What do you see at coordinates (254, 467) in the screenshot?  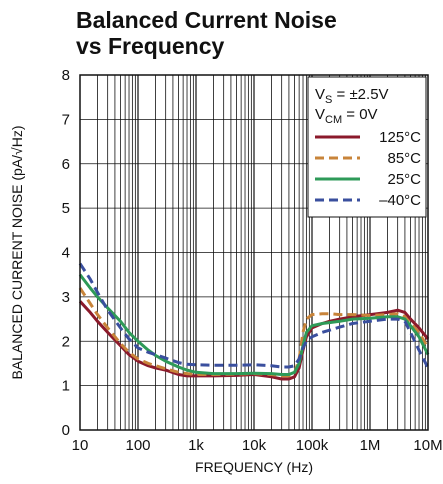 I see `x-axis-label: FREQUENCY (Hz)` at bounding box center [254, 467].